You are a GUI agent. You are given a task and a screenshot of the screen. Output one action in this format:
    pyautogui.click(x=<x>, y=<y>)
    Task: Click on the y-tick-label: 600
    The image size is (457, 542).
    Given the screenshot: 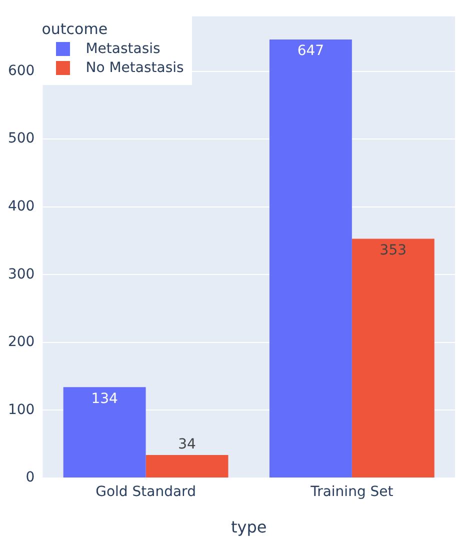 What is the action you would take?
    pyautogui.click(x=21, y=70)
    